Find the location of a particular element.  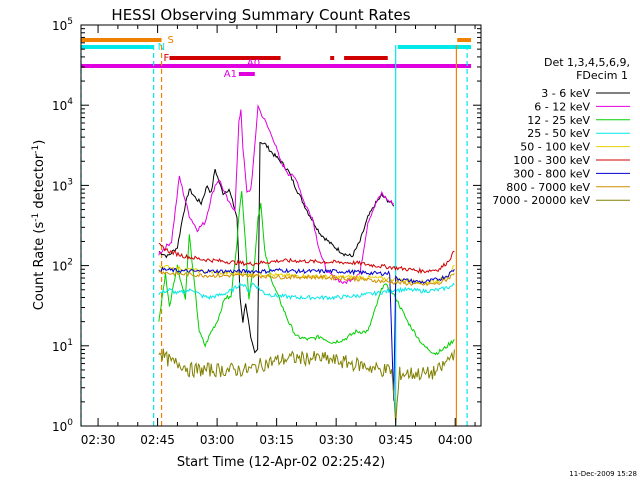

x-tick-label: 03:45 is located at coordinates (395, 440).